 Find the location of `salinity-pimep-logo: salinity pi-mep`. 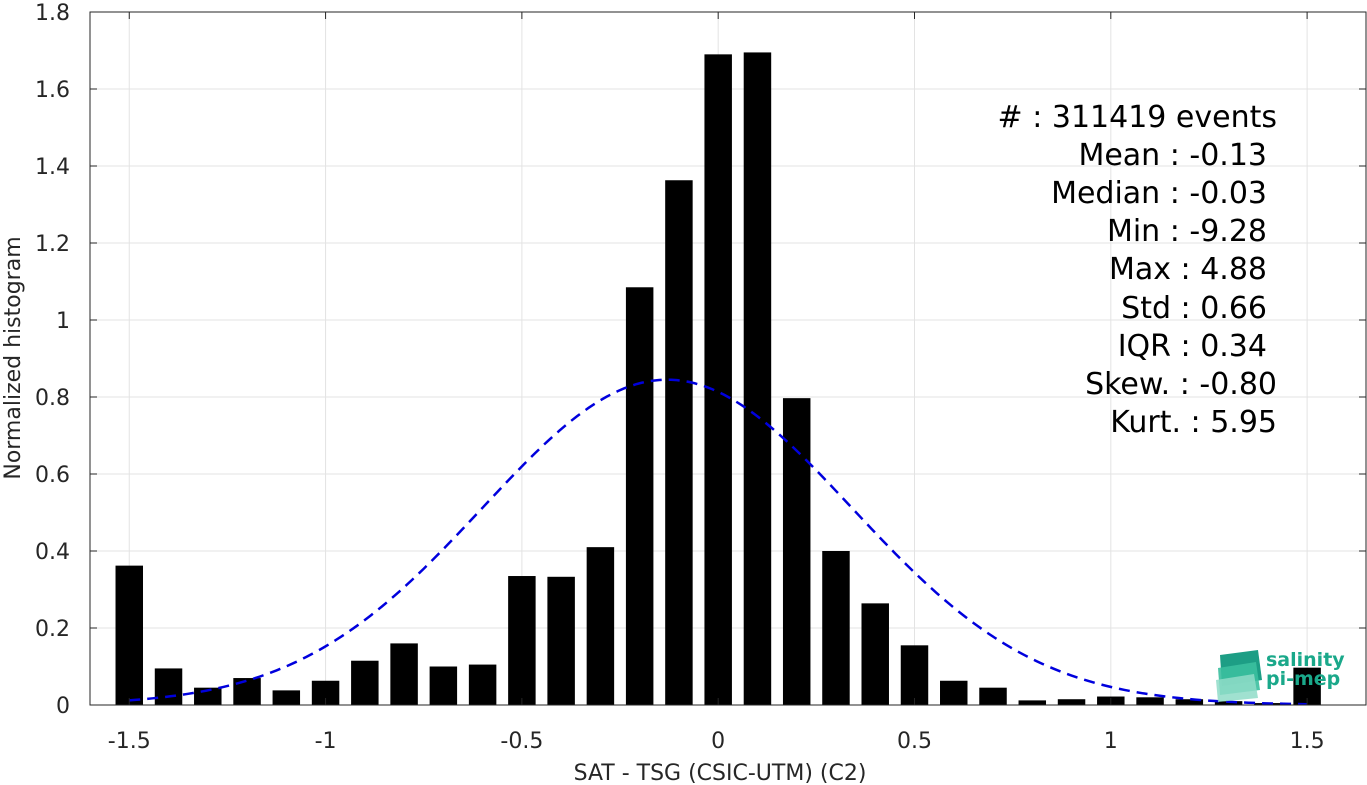

salinity-pimep-logo: salinity pi-mep is located at coordinates (1280, 675).